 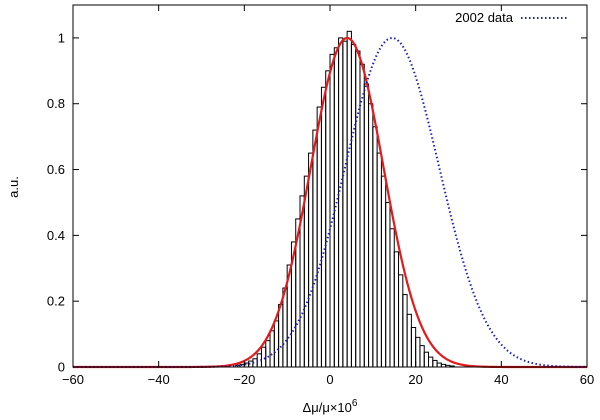 What do you see at coordinates (484, 17) in the screenshot?
I see `legend-label-2002-data: 2002 data` at bounding box center [484, 17].